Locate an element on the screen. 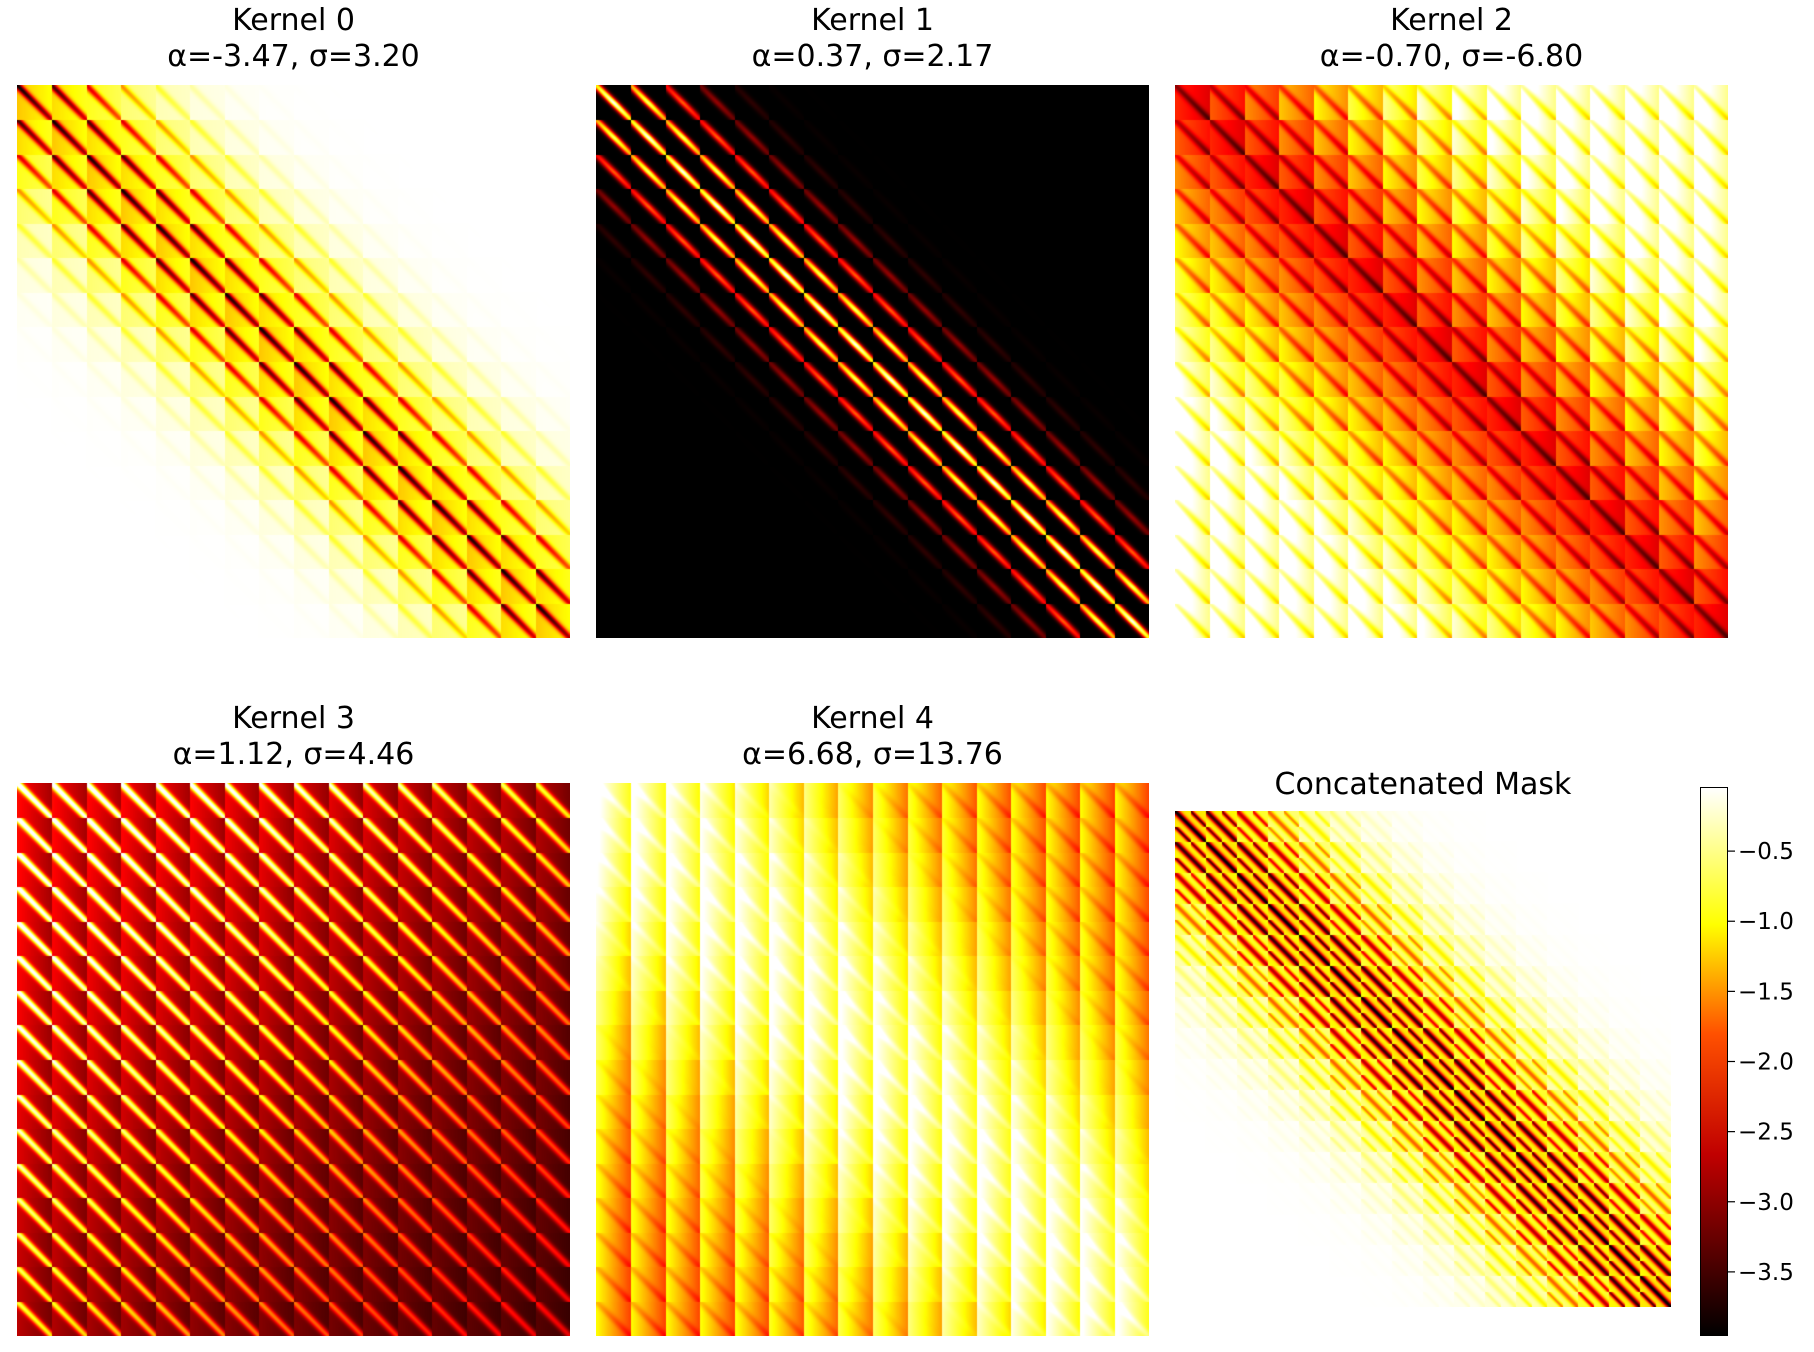 The image size is (1814, 1352). colorbar-tick-label: −0.5 is located at coordinates (1766, 852).